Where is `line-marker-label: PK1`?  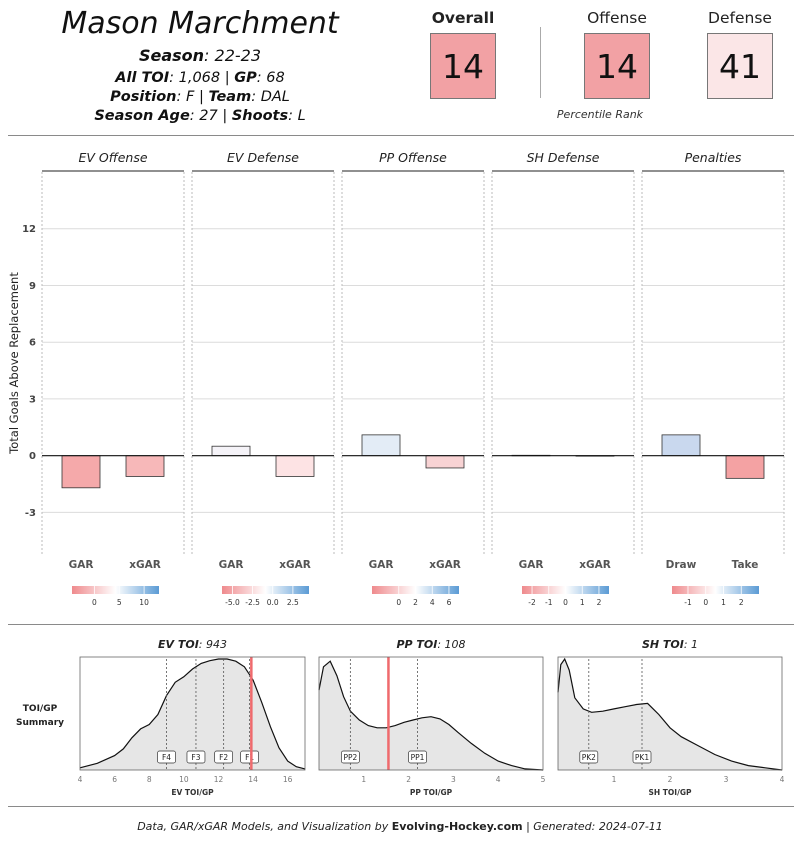
line-marker-label: PK1 is located at coordinates (642, 757).